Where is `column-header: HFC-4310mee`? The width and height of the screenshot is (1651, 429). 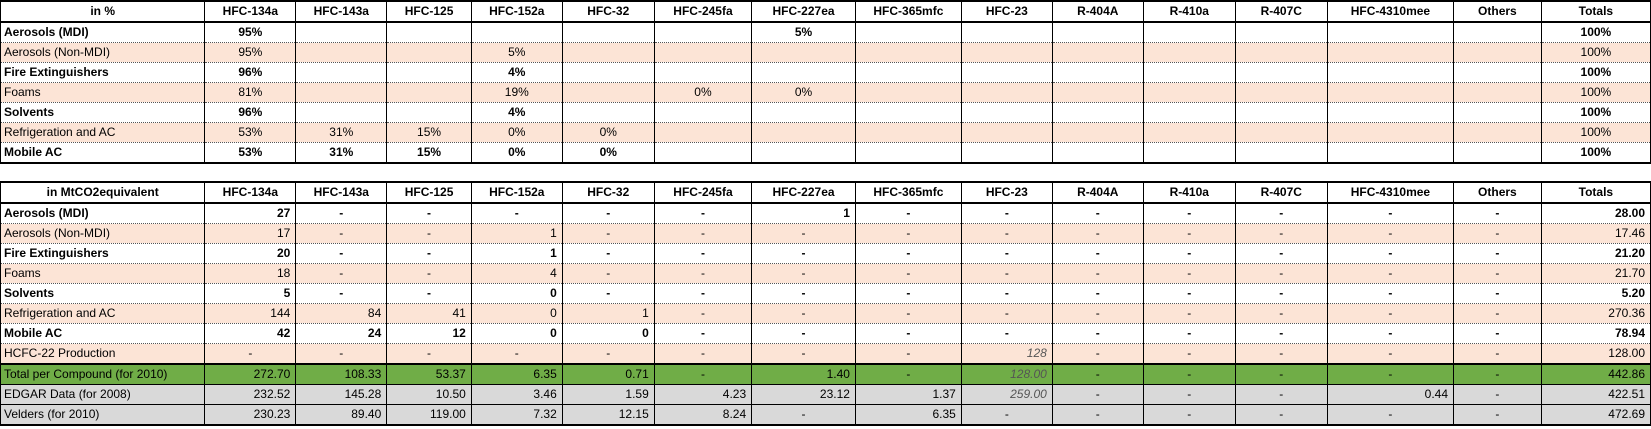
column-header: HFC-4310mee is located at coordinates (1390, 11).